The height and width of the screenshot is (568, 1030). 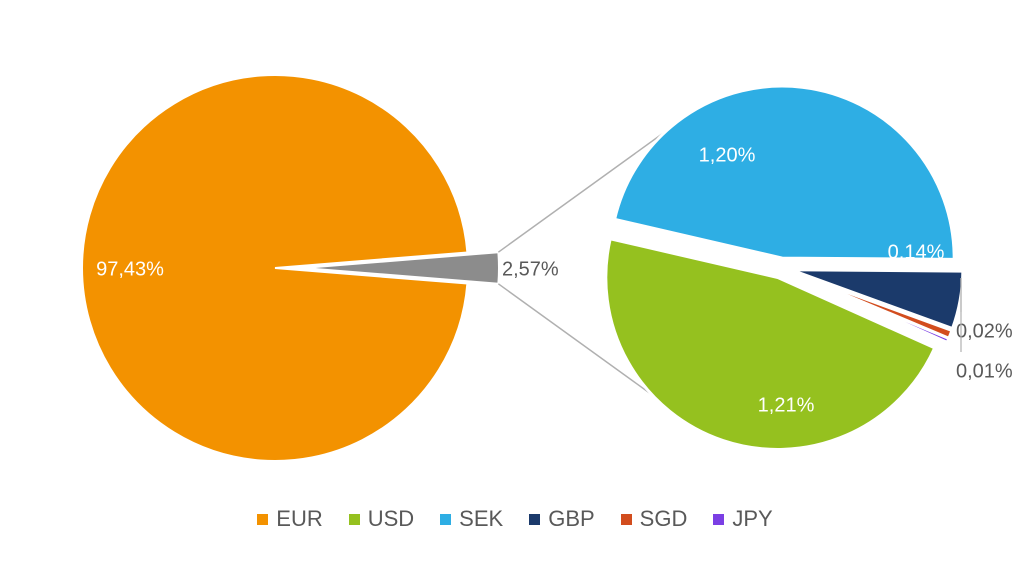 What do you see at coordinates (916, 252) in the screenshot?
I see `label-gbp: 0,14%` at bounding box center [916, 252].